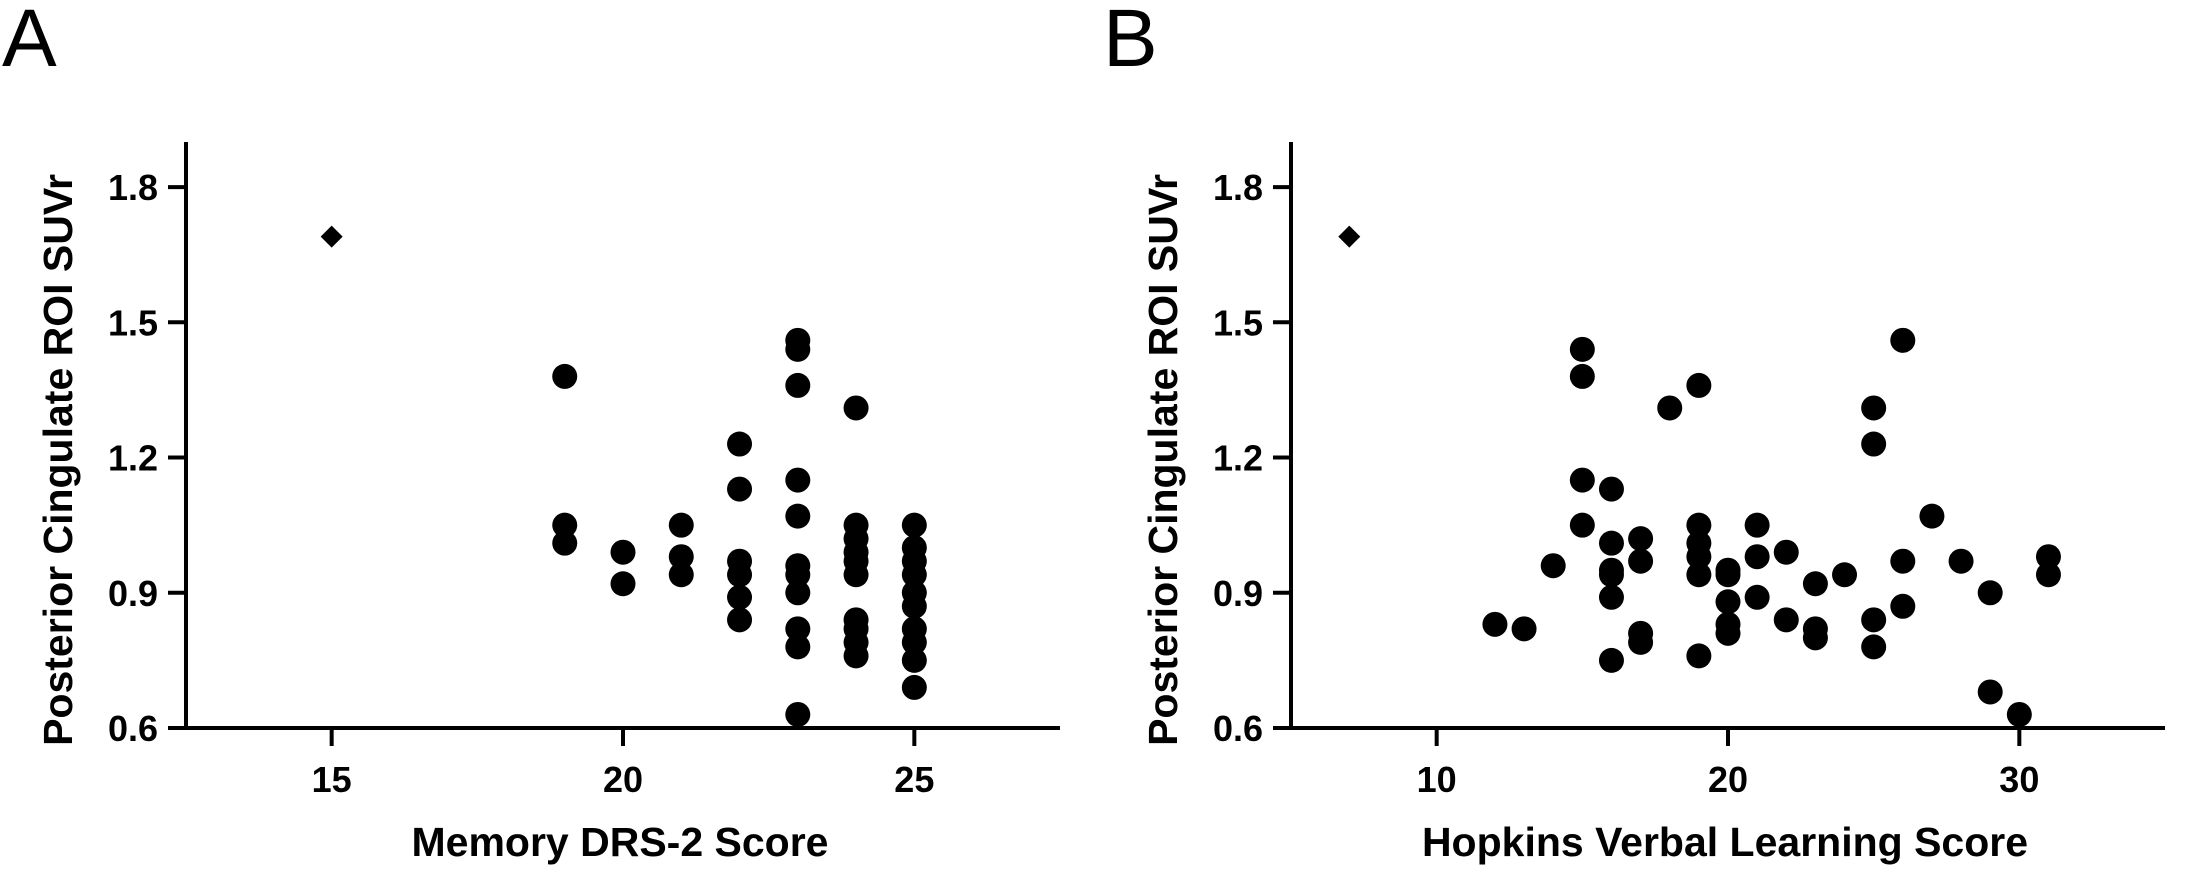 The height and width of the screenshot is (875, 2209). I want to click on x-tick-label-a: 15, so click(332, 779).